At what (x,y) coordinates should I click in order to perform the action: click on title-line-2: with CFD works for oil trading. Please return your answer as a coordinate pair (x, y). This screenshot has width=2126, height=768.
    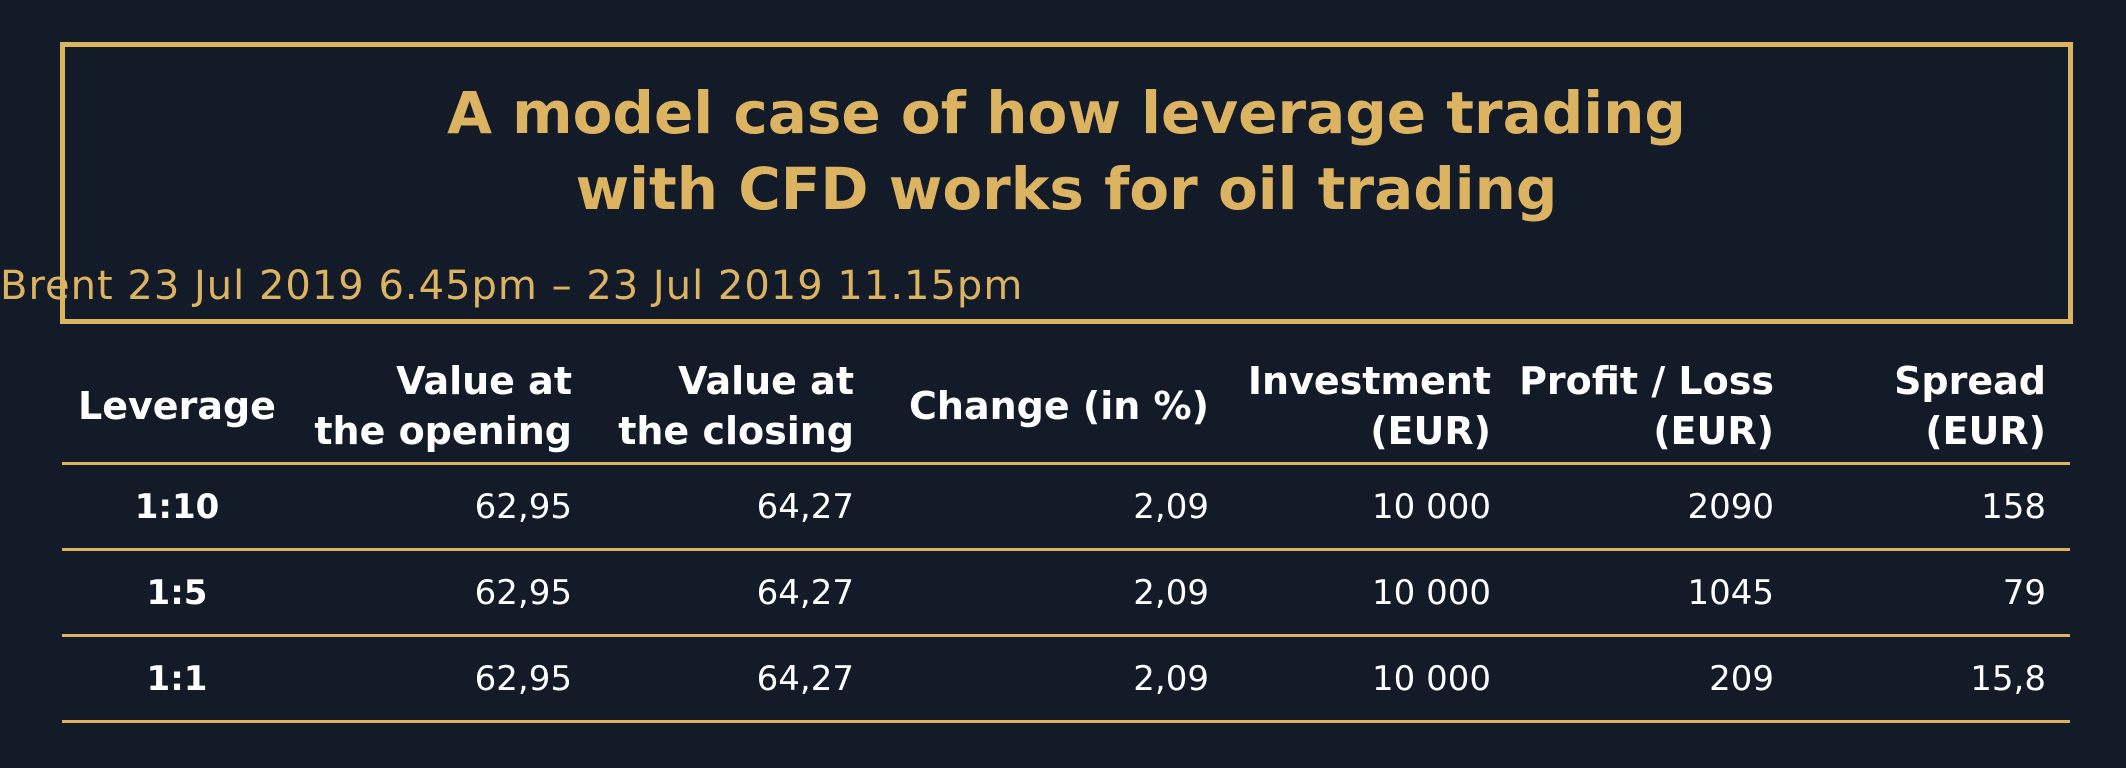
    Looking at the image, I should click on (1066, 189).